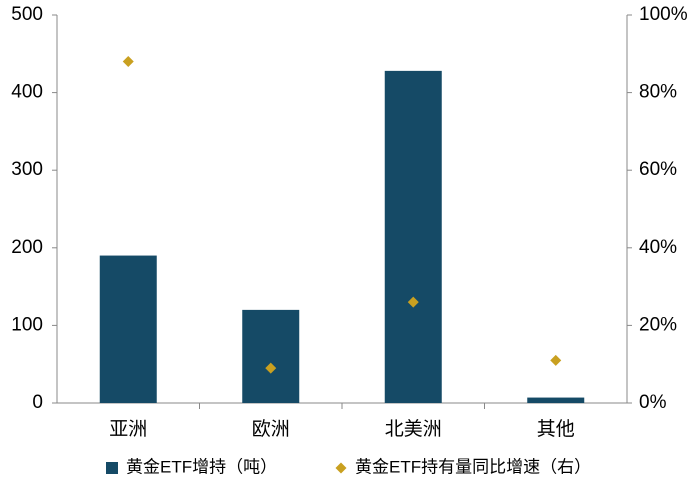 The height and width of the screenshot is (492, 700). Describe the element at coordinates (27, 169) in the screenshot. I see `y-tick-label: 300` at that location.